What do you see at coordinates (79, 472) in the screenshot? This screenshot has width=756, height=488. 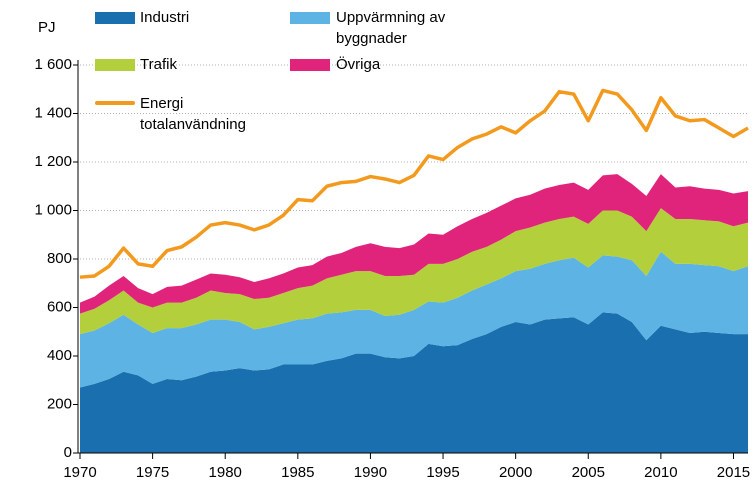 I see `x-tick-label: 1970` at bounding box center [79, 472].